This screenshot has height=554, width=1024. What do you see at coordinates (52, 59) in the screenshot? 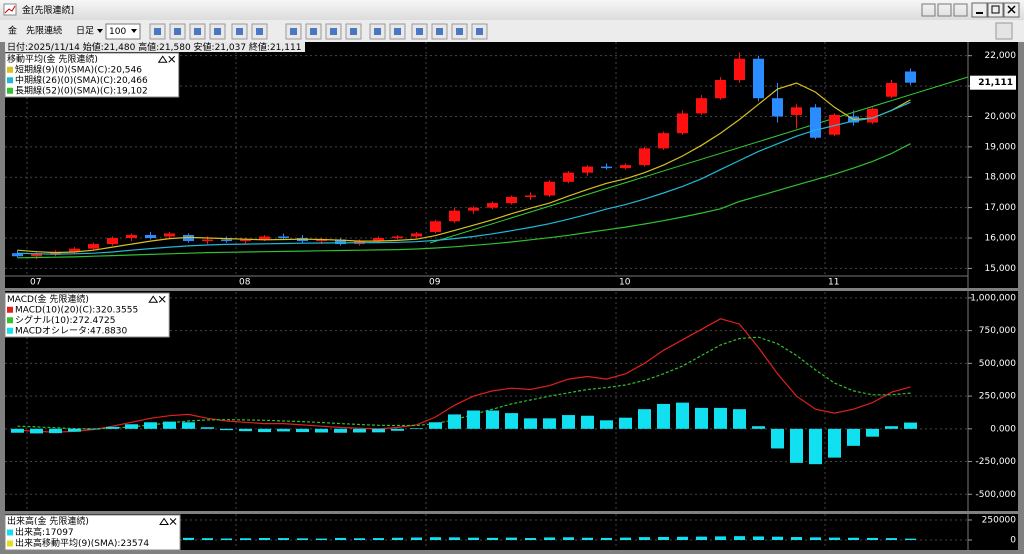
I see `legend-entry: 移動平均(金 先限連続)` at bounding box center [52, 59].